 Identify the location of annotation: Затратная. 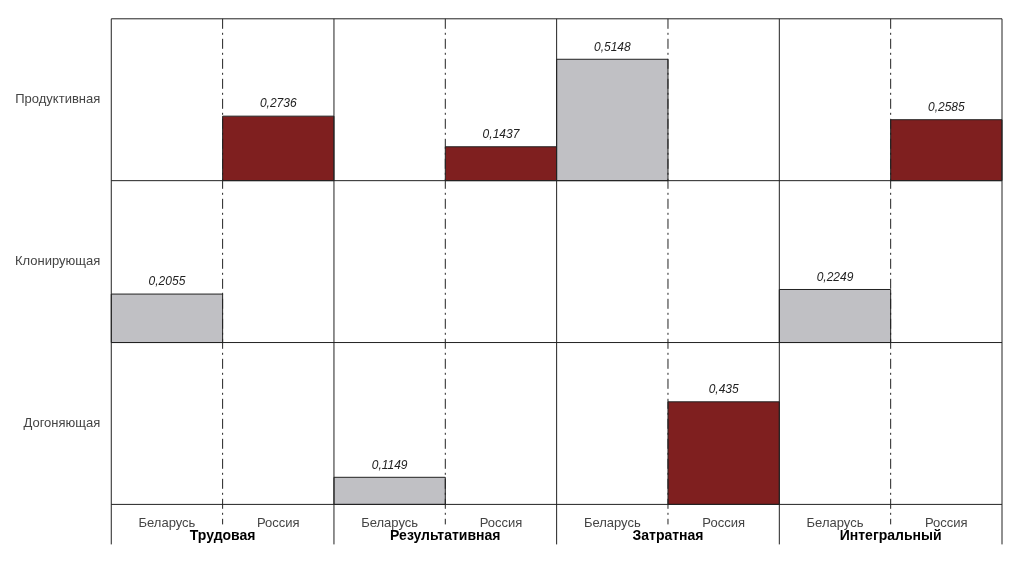
(668, 535).